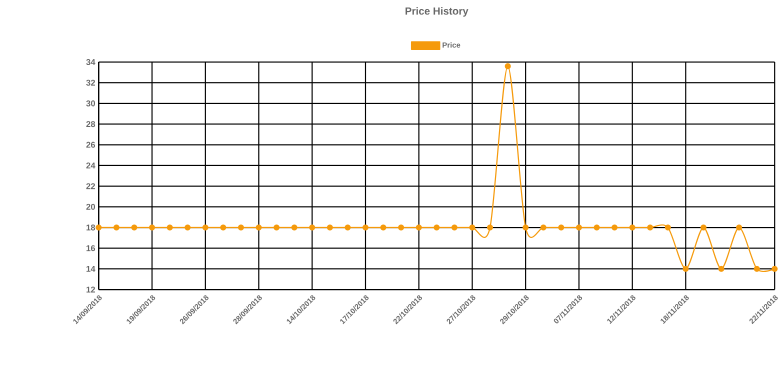  What do you see at coordinates (91, 103) in the screenshot?
I see `y-tick-label: 30` at bounding box center [91, 103].